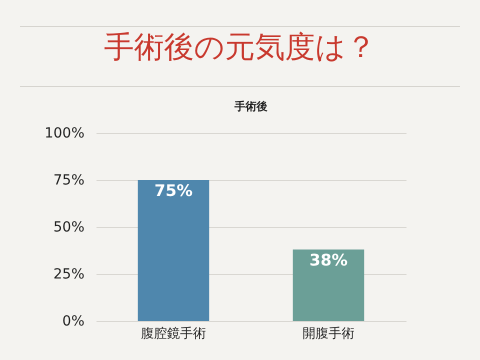  Describe the element at coordinates (251, 106) in the screenshot. I see `chart-subtitle: 手術後` at that location.